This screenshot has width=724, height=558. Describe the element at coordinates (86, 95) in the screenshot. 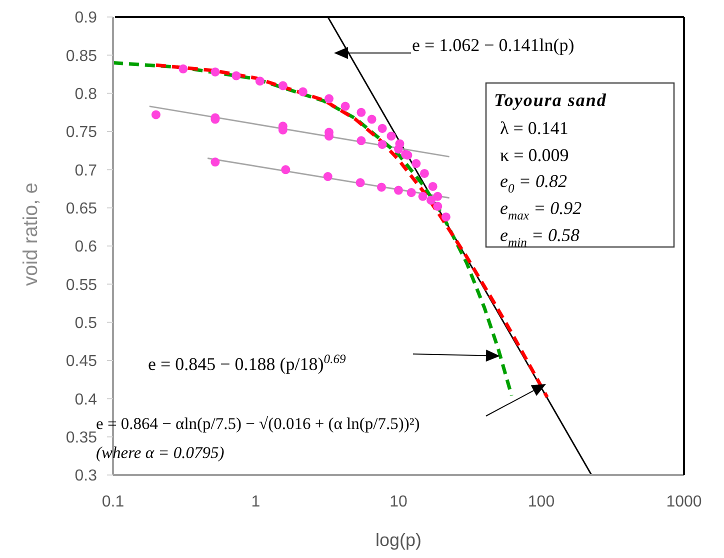

I see `y-tick-label: 0.8` at that location.